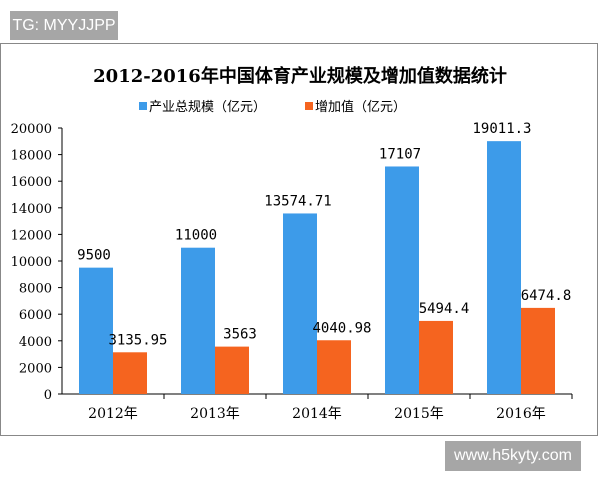 Image resolution: width=600 pixels, height=480 pixels. What do you see at coordinates (317, 414) in the screenshot?
I see `x-tick-label: 2014年` at bounding box center [317, 414].